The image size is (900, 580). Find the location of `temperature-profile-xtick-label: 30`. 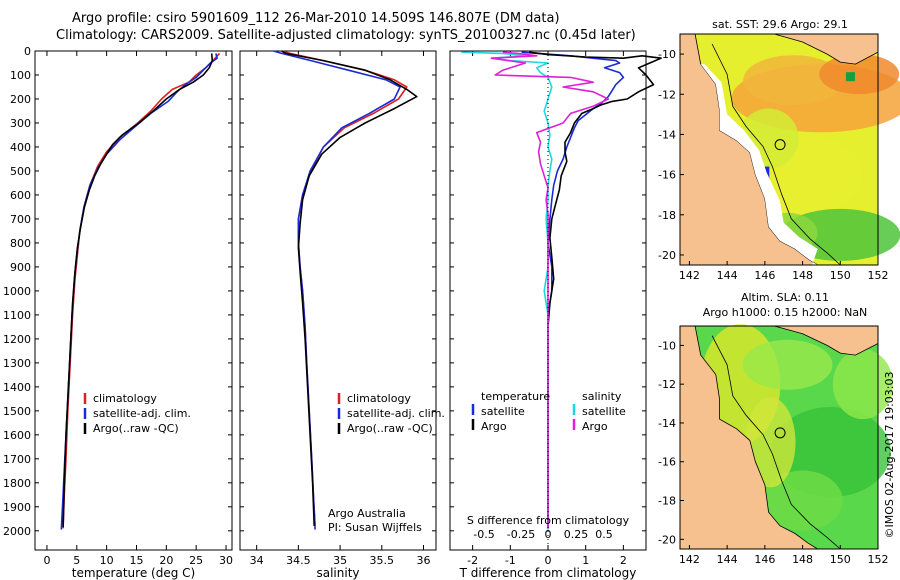

temperature-profile-xtick-label: 30 is located at coordinates (226, 560).